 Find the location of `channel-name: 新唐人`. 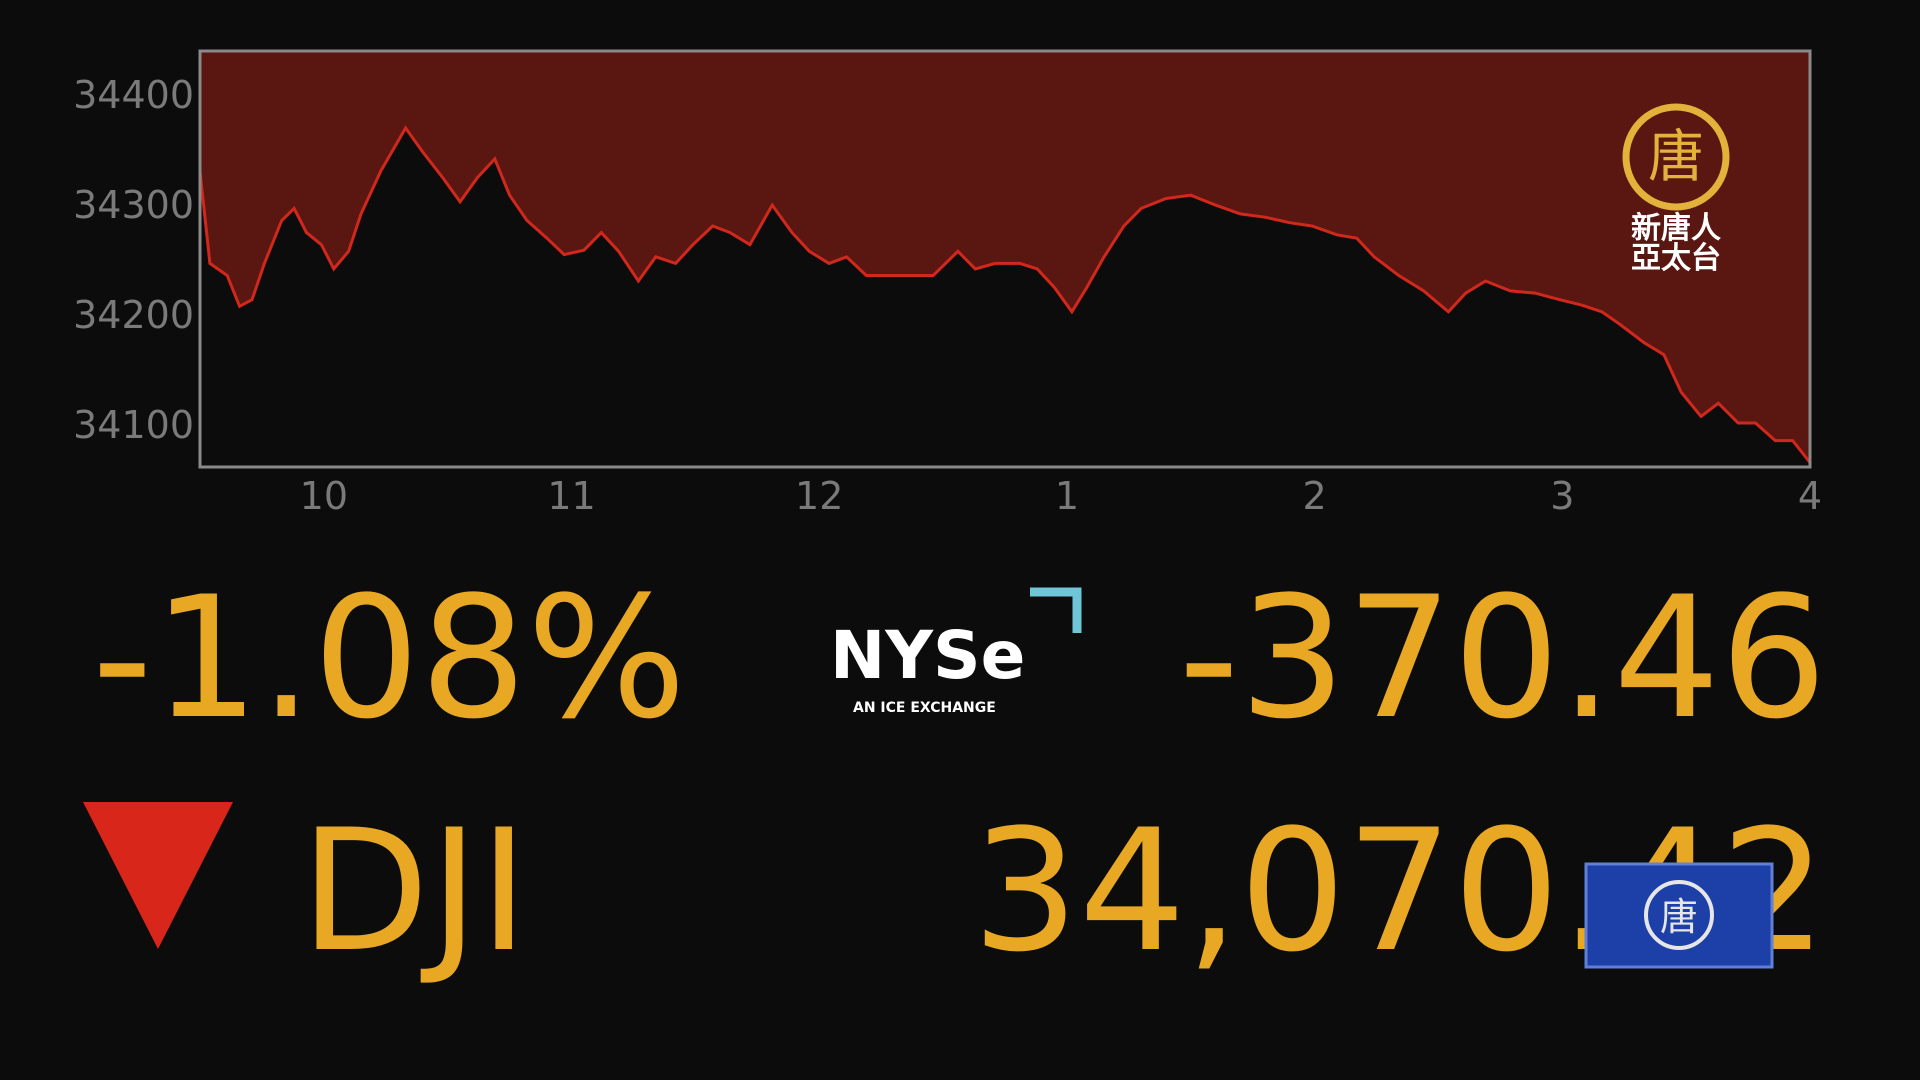

channel-name: 新唐人 is located at coordinates (1676, 228).